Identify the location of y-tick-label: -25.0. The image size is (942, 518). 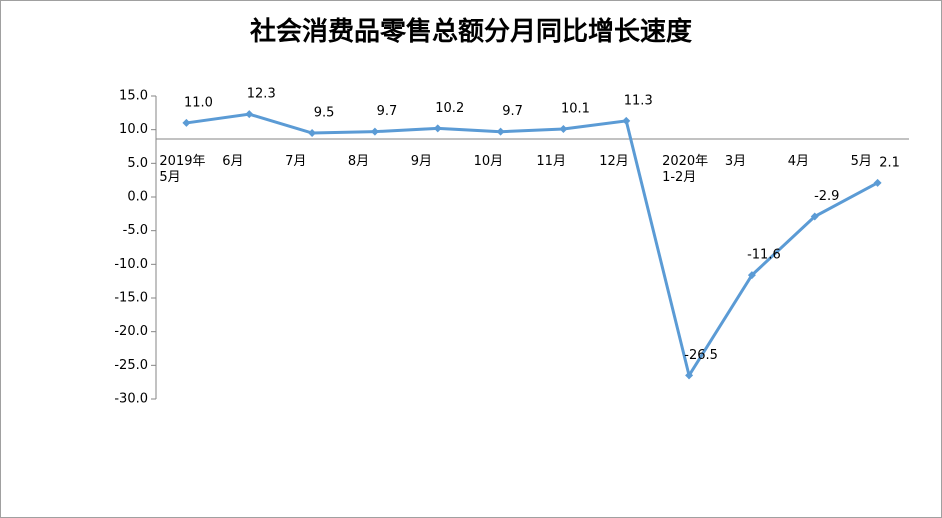
(131, 365).